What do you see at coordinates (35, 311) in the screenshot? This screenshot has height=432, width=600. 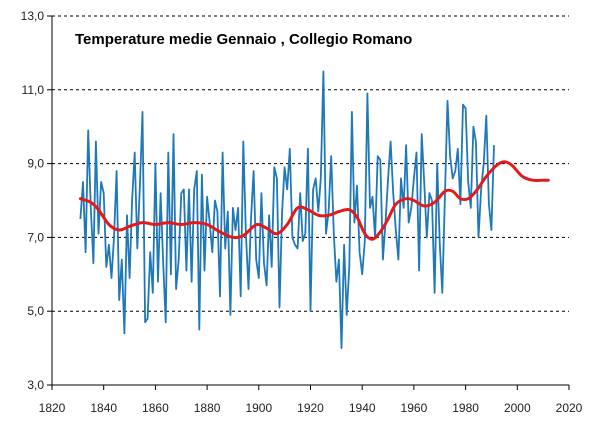 I see `y-tick-label: 5,0` at bounding box center [35, 311].